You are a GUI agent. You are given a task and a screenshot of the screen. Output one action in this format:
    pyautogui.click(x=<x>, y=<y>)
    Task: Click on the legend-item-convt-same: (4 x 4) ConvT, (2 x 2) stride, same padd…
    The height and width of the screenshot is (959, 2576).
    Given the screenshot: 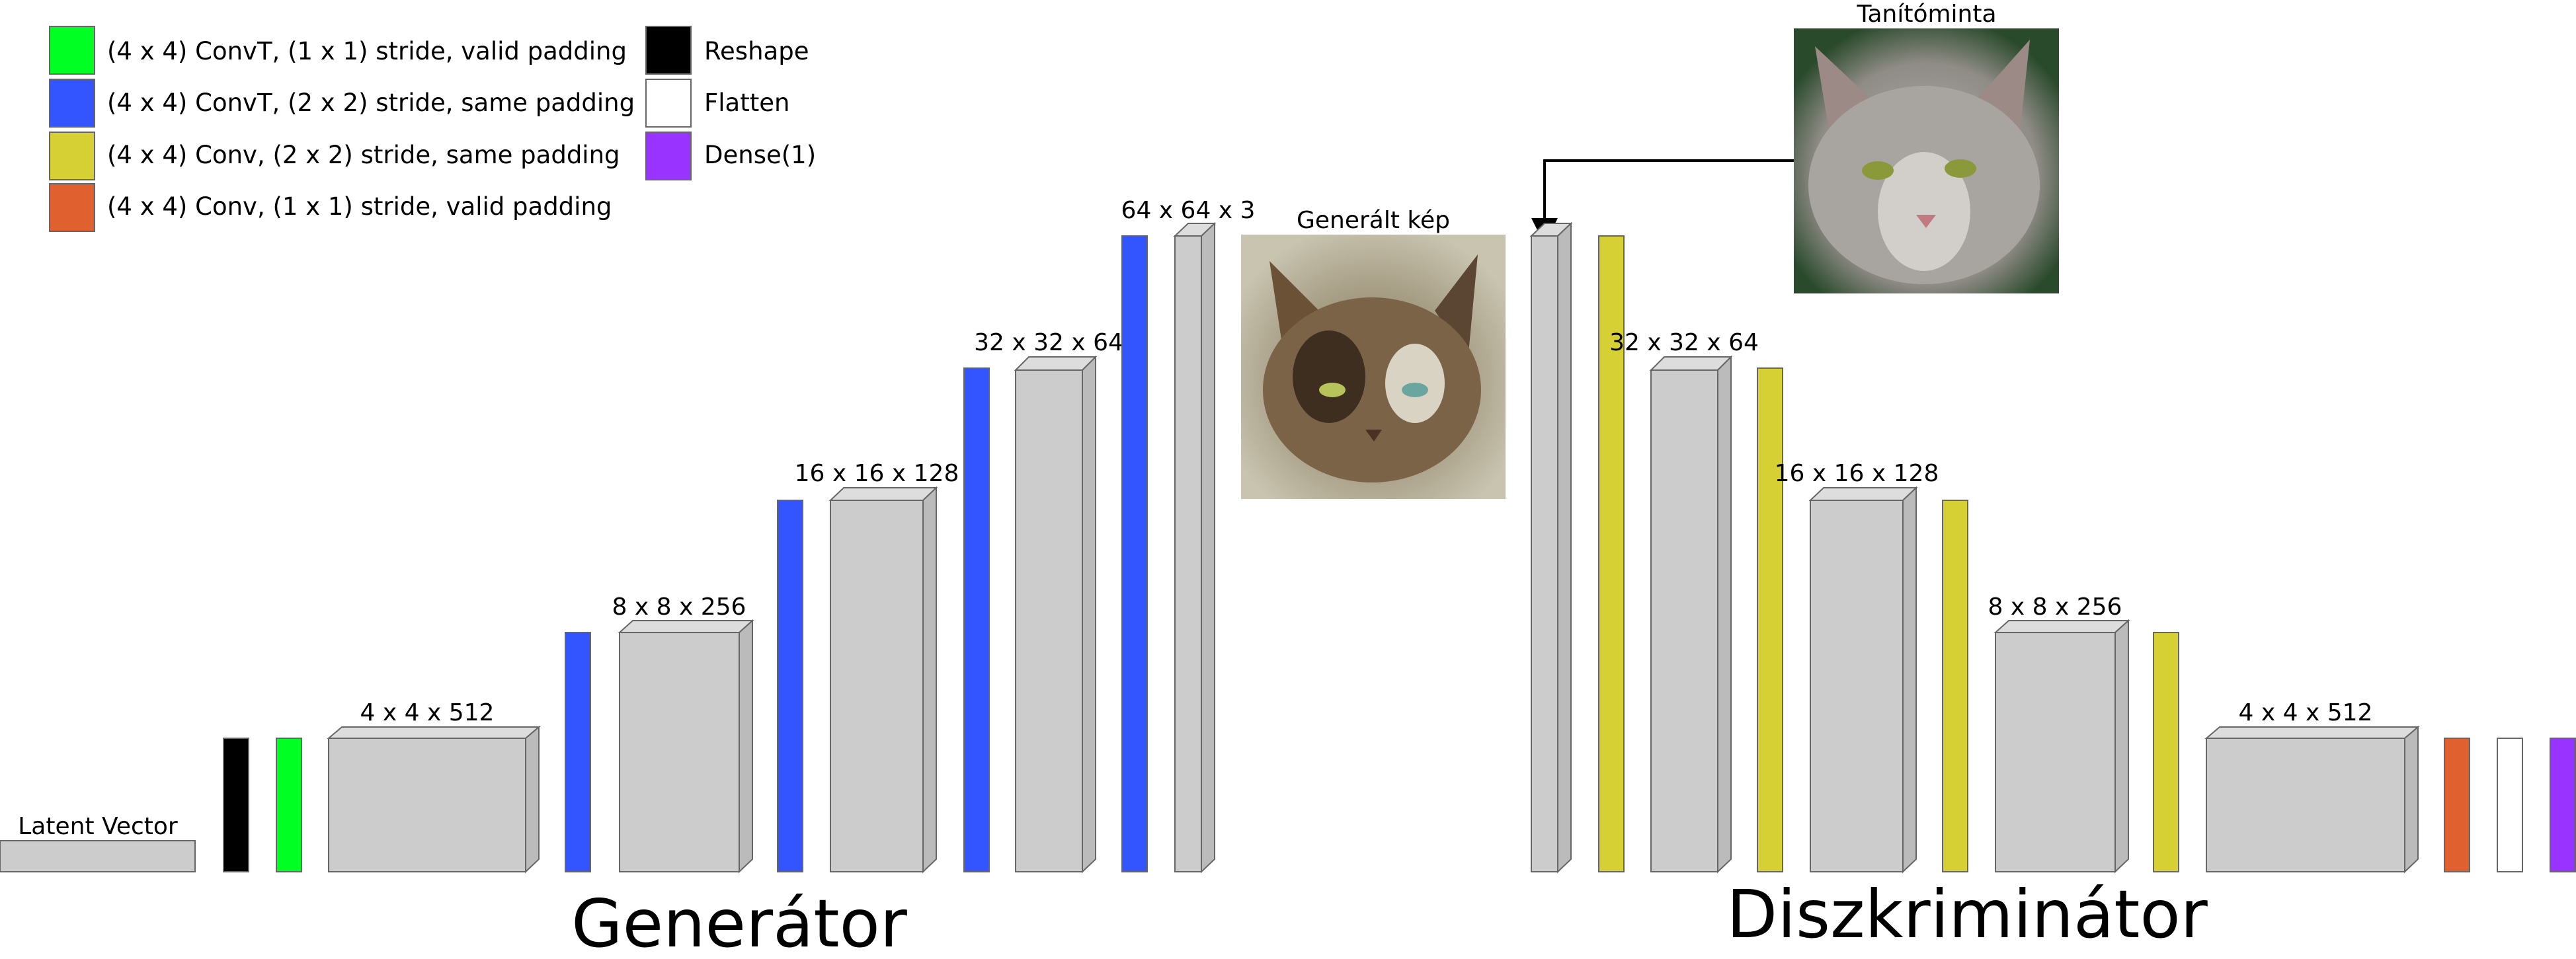 What is the action you would take?
    pyautogui.click(x=342, y=104)
    